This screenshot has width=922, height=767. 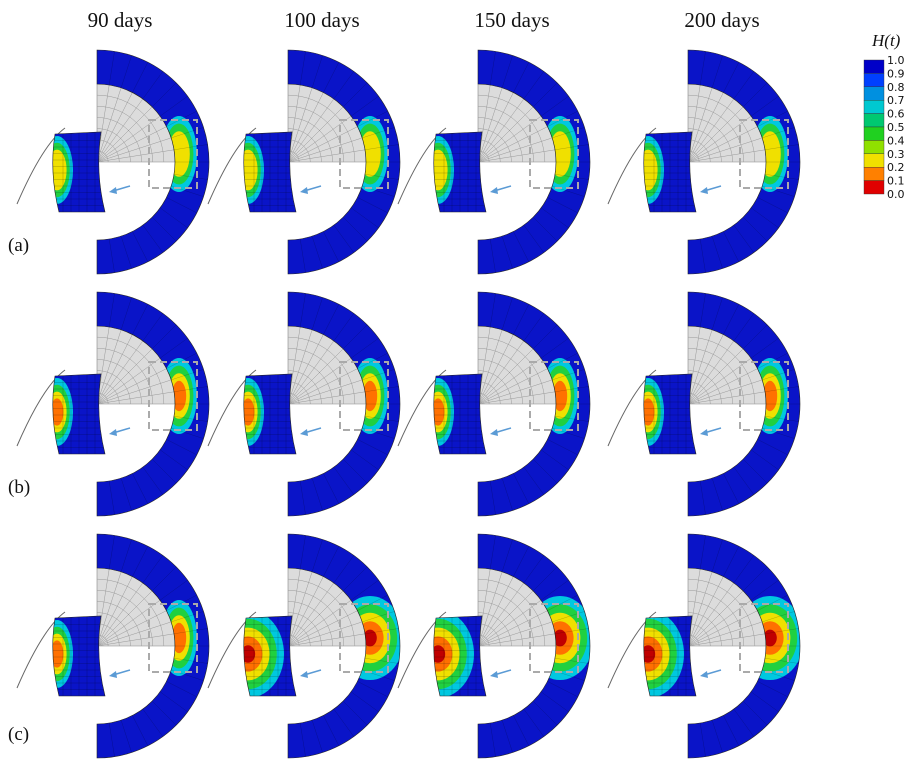 I want to click on zoom-box, so click(x=764, y=396).